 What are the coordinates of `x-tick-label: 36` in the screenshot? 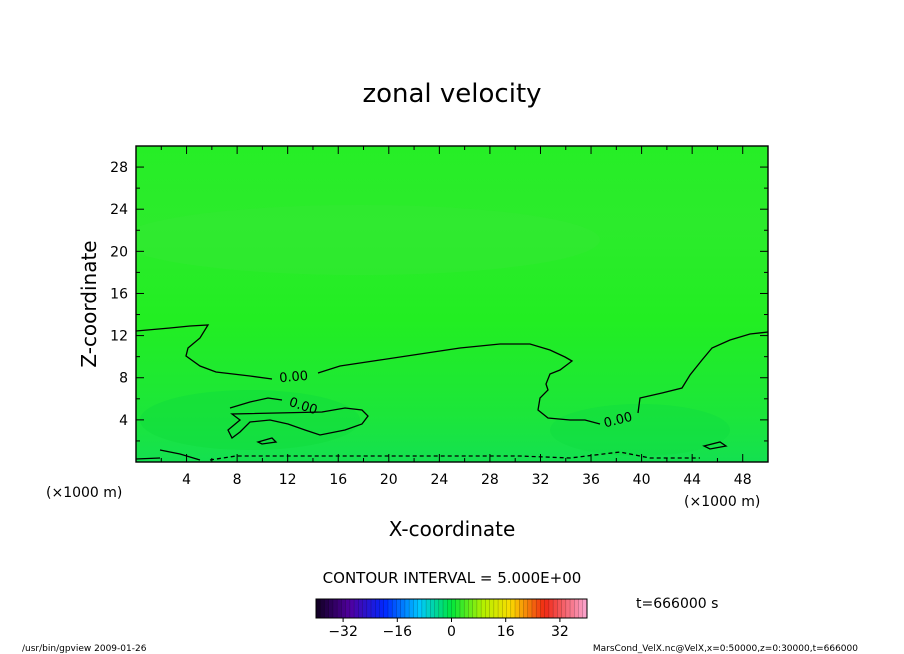 It's located at (591, 480).